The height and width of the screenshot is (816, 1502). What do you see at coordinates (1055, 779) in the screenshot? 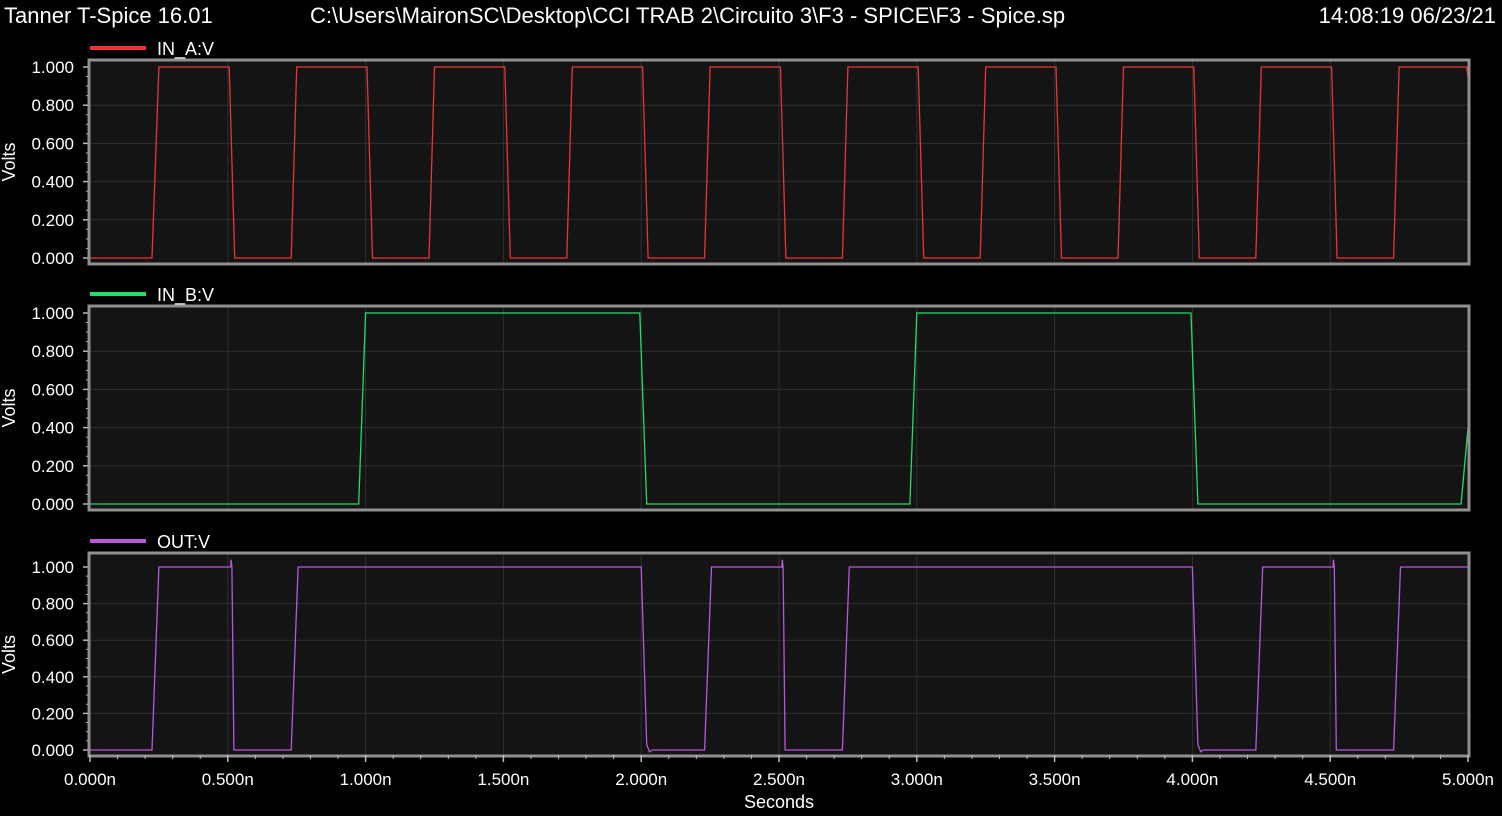
I see `x-tick-label: 3.500n` at bounding box center [1055, 779].